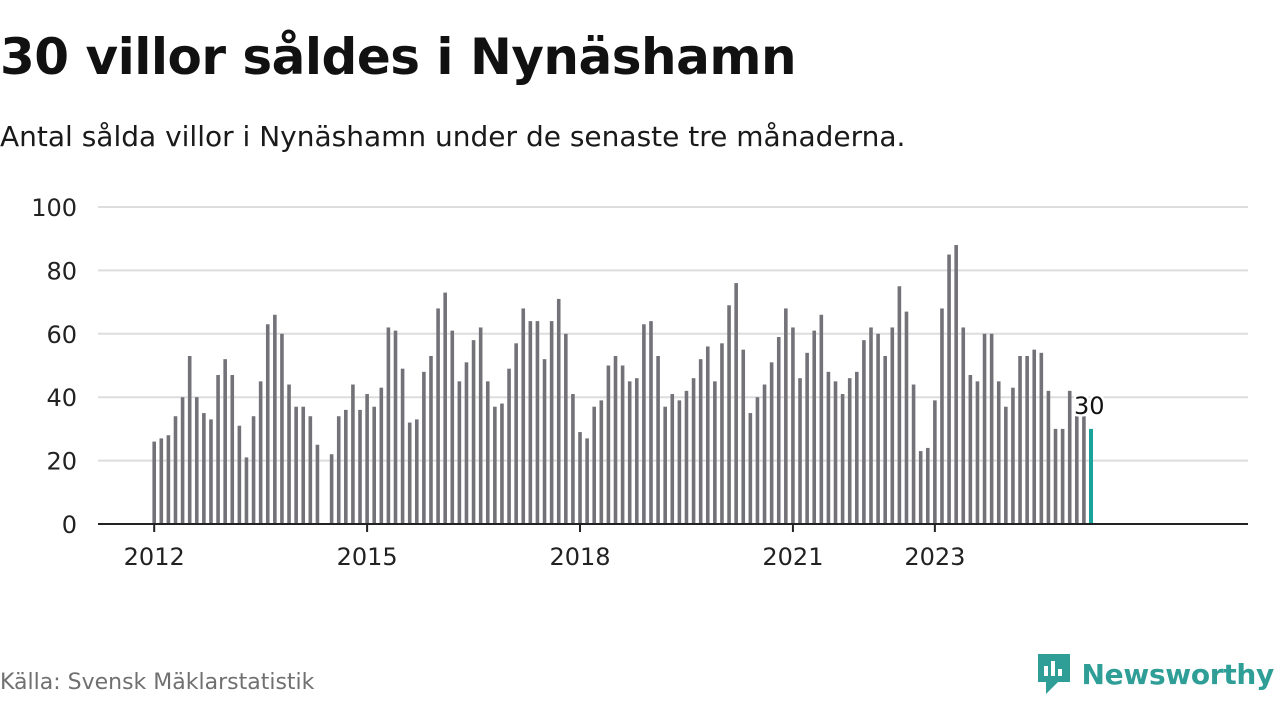  I want to click on y-tick-label: 0, so click(69, 525).